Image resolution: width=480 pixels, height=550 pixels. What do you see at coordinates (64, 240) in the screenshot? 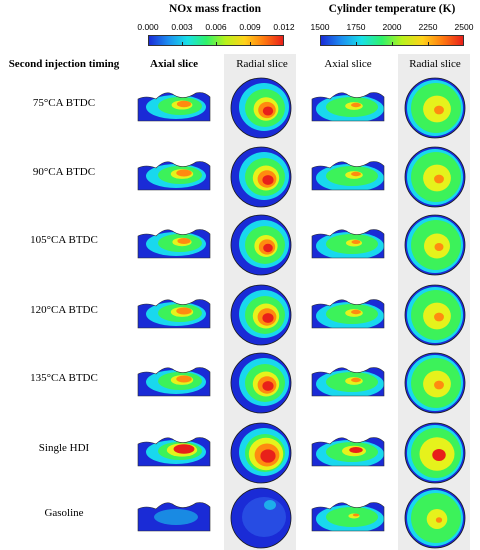
I see `row-label: 105°CA BTDC` at bounding box center [64, 240].